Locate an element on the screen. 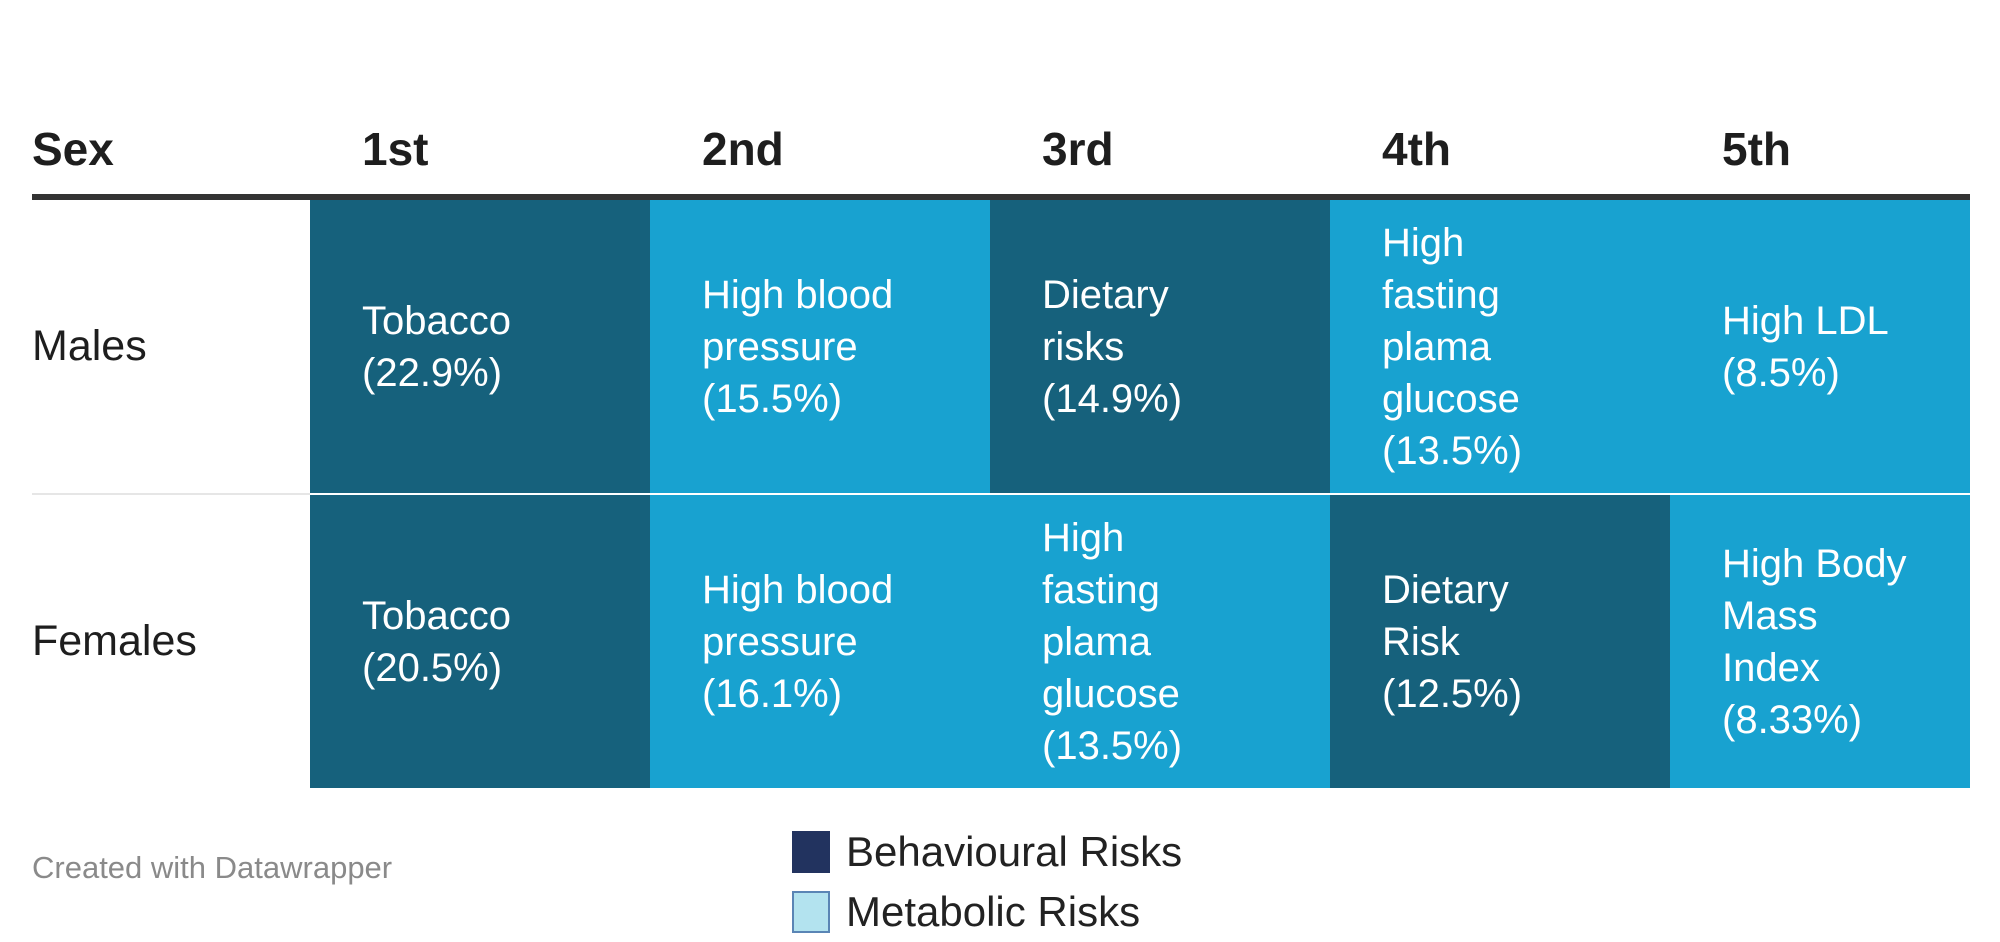 This screenshot has width=2000, height=942. cell-females-4: Dietary Risk (12.5%) is located at coordinates (1500, 641).